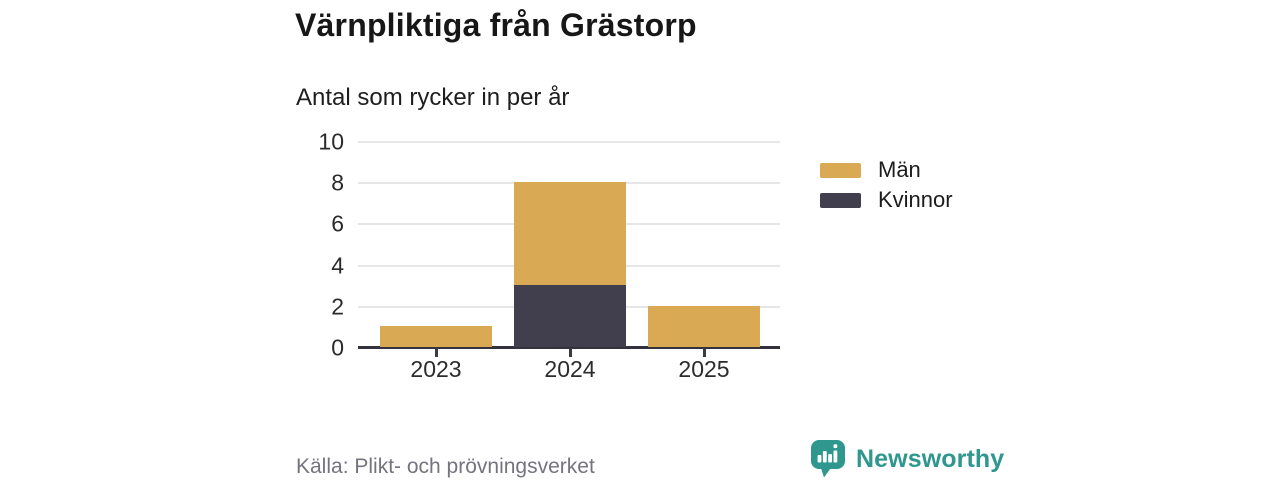 The width and height of the screenshot is (1280, 480). What do you see at coordinates (704, 352) in the screenshot?
I see `x-axis-tick-2025` at bounding box center [704, 352].